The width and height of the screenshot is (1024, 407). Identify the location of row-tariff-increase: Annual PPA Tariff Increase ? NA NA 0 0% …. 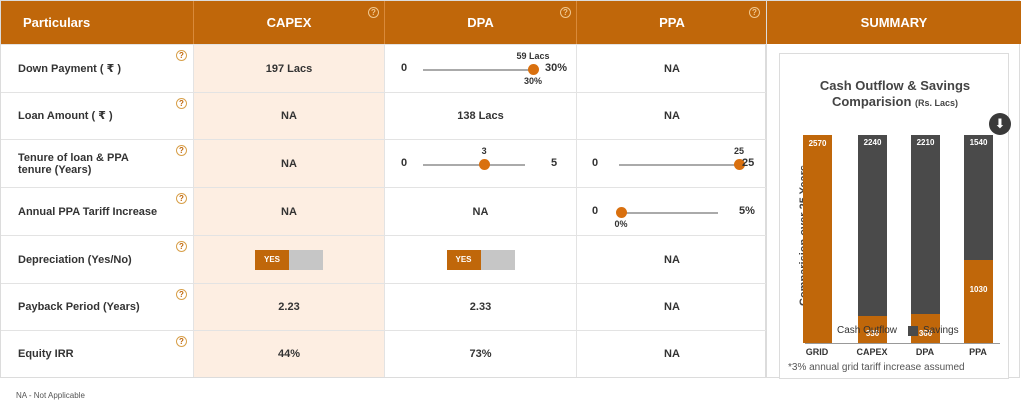
(384, 211).